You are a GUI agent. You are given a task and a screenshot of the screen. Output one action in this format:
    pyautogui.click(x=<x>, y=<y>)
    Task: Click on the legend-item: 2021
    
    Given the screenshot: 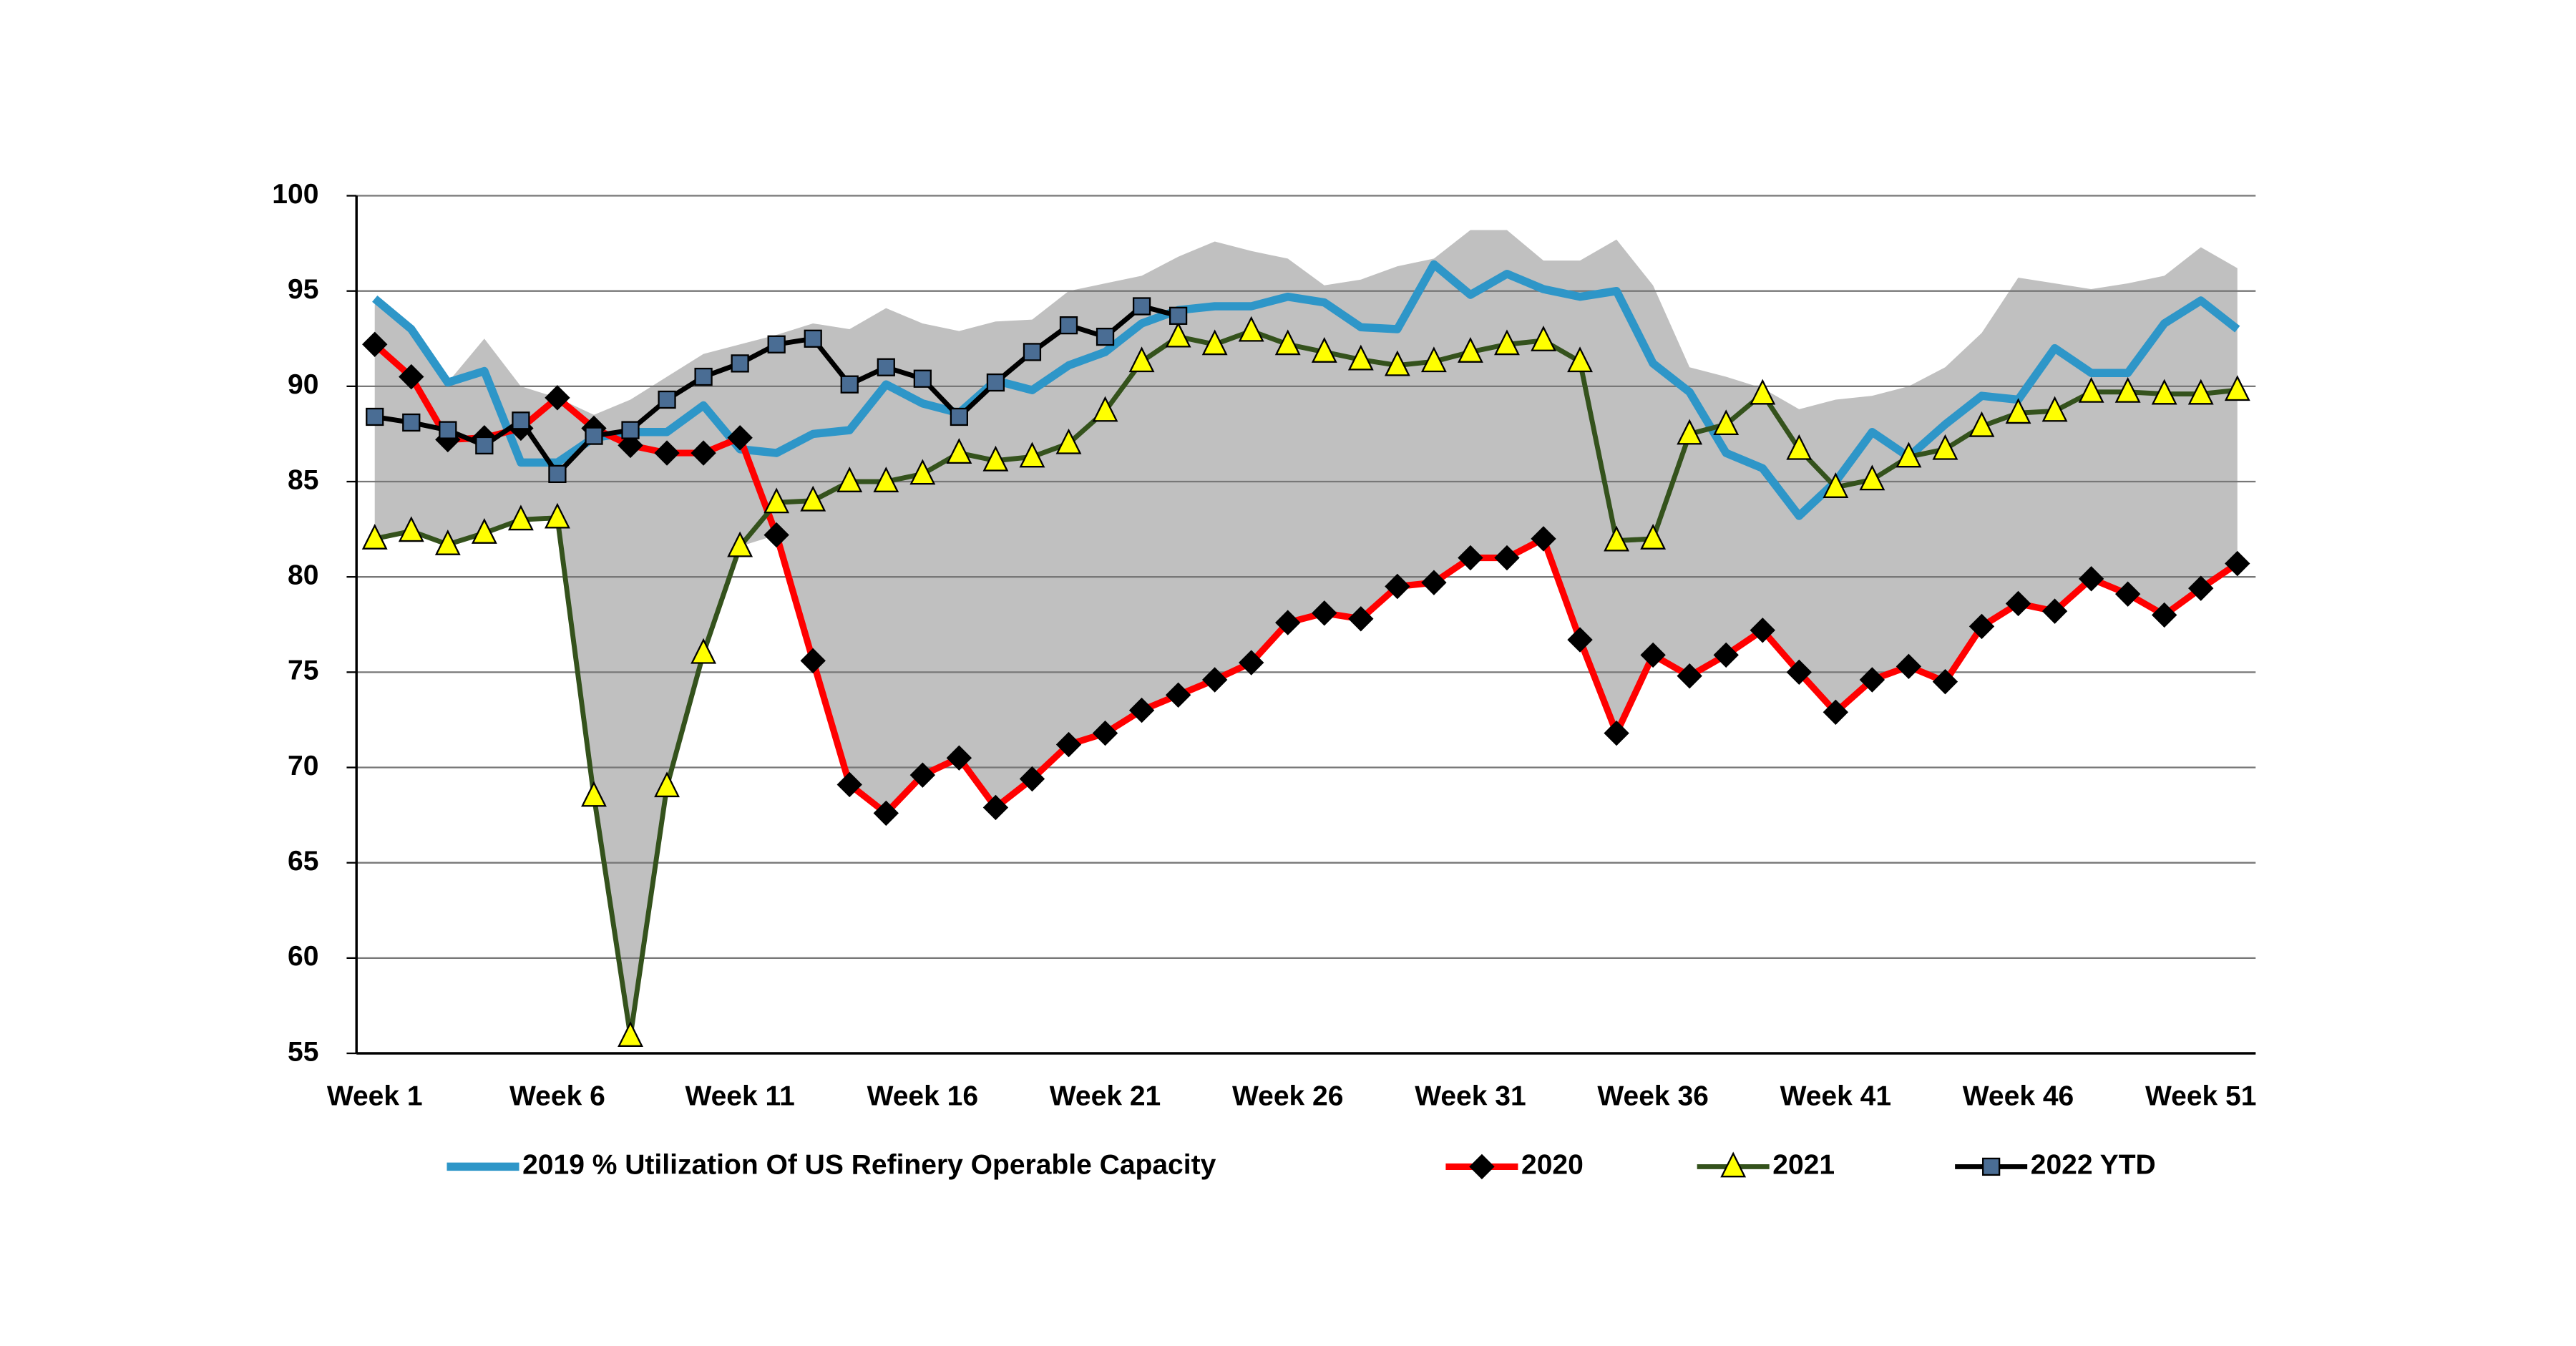 What is the action you would take?
    pyautogui.click(x=1766, y=1165)
    